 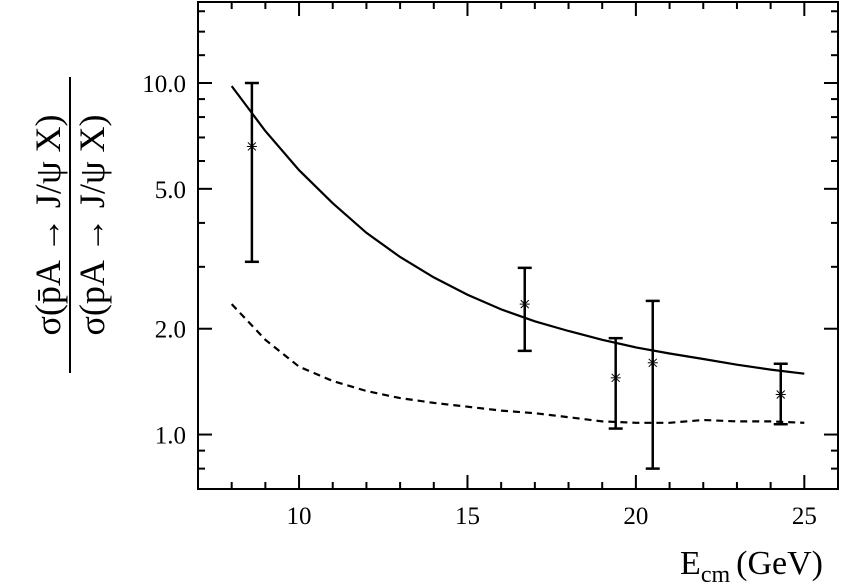 What do you see at coordinates (170, 190) in the screenshot?
I see `y-tick-label: 5.0` at bounding box center [170, 190].